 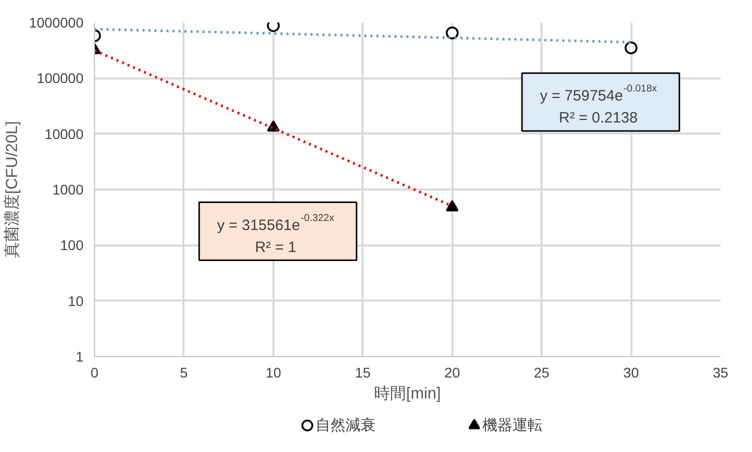 What do you see at coordinates (542, 372) in the screenshot?
I see `x-tick-label: 25` at bounding box center [542, 372].